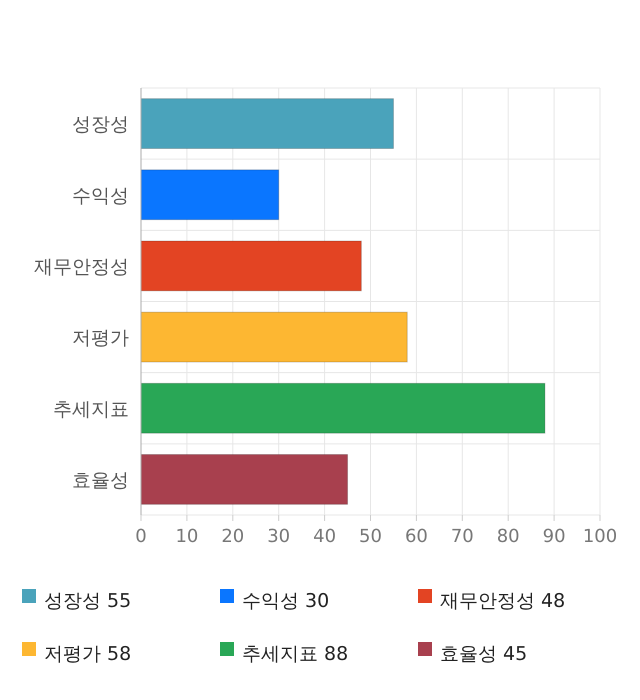  Describe the element at coordinates (554, 536) in the screenshot. I see `x-tick-label: 90` at that location.